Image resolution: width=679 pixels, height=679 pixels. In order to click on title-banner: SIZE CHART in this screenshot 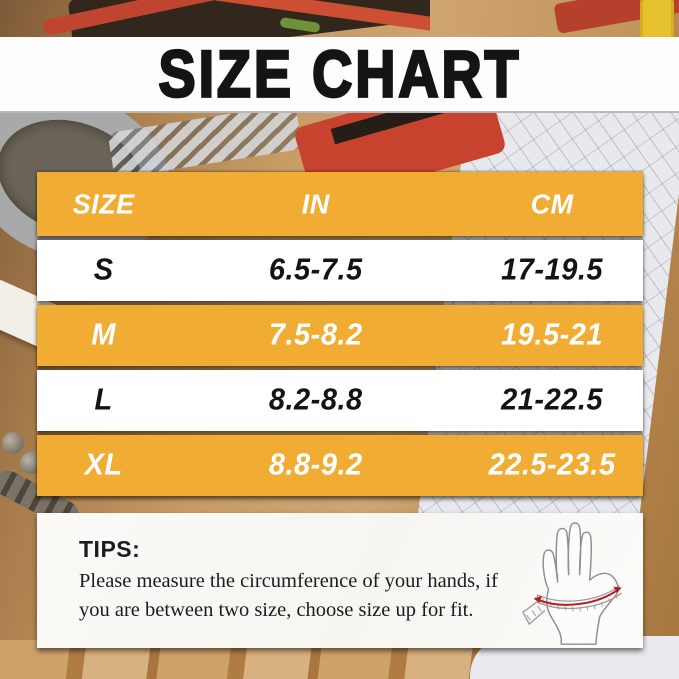, I will do `click(339, 74)`.